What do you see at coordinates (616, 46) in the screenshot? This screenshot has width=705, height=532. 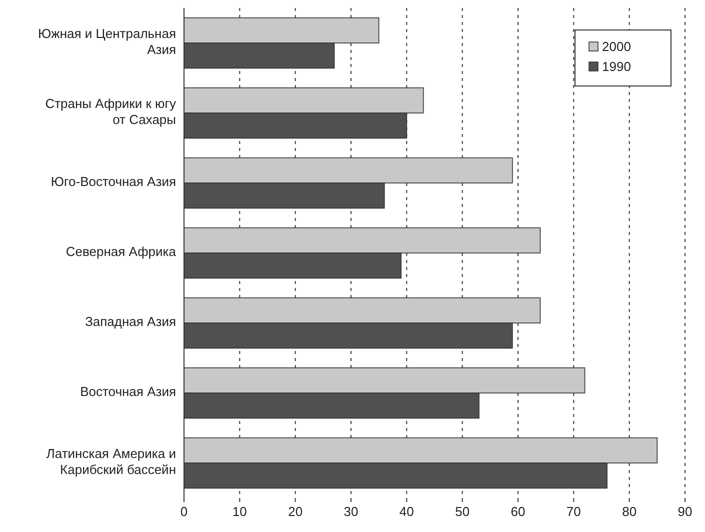 I see `legend-label: 2000` at bounding box center [616, 46].